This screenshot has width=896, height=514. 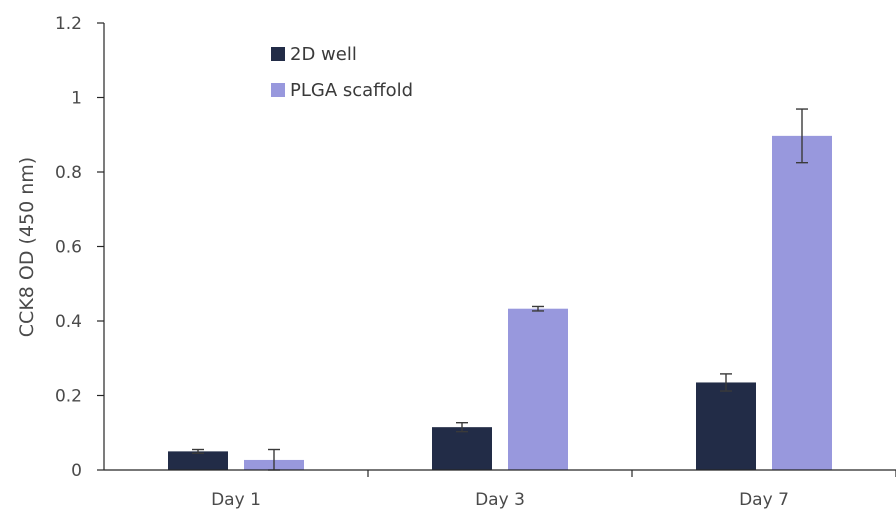 What do you see at coordinates (76, 99) in the screenshot?
I see `y-tick-label: 1` at bounding box center [76, 99].